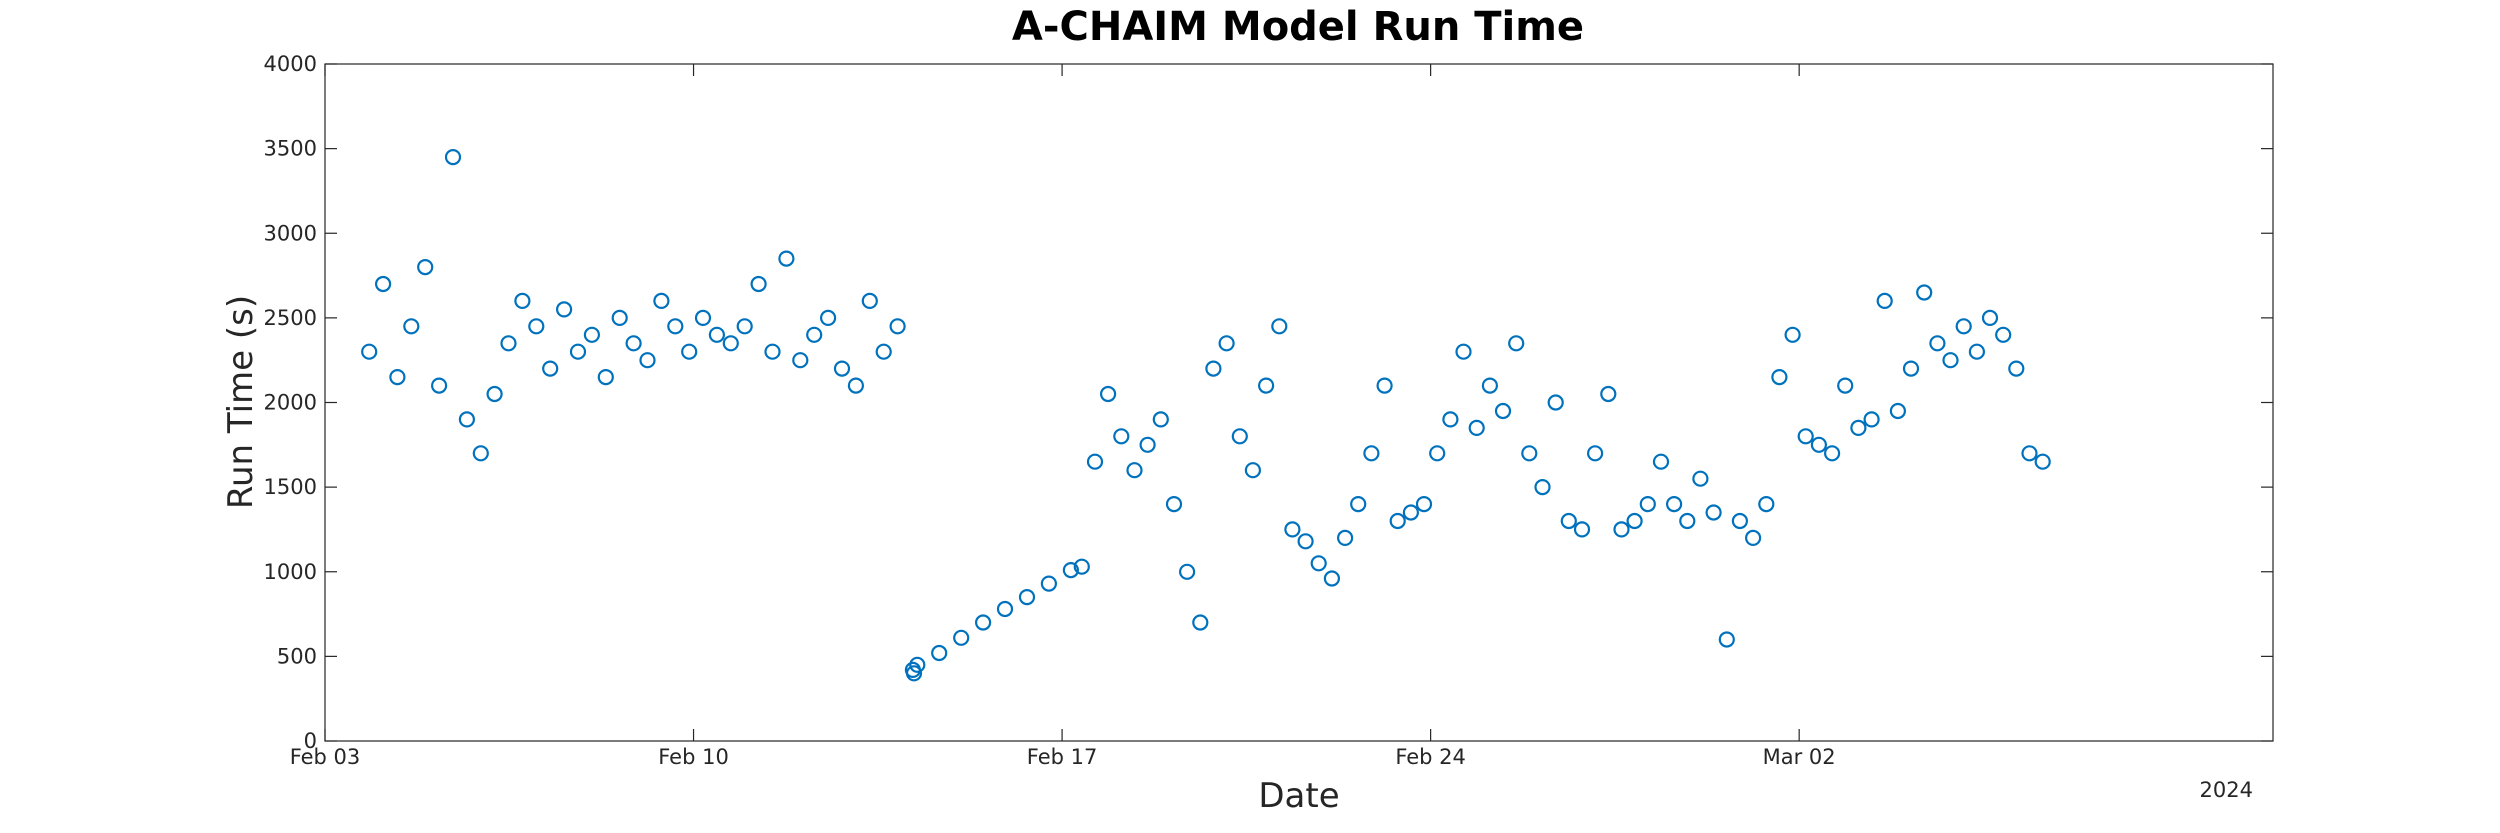  I want to click on y-tick-label: 2500, so click(290, 318).